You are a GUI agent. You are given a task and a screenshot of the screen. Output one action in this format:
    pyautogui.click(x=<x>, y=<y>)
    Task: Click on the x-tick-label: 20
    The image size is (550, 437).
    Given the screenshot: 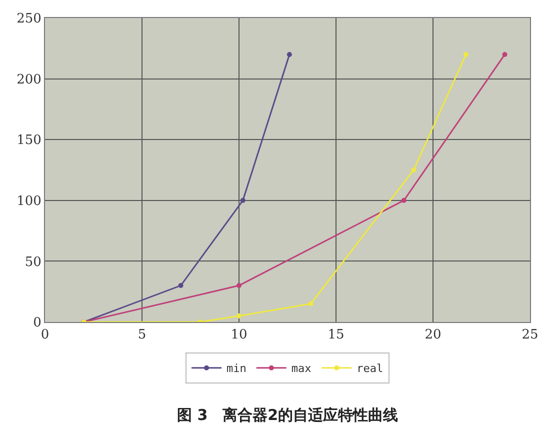 What is the action you would take?
    pyautogui.click(x=433, y=335)
    